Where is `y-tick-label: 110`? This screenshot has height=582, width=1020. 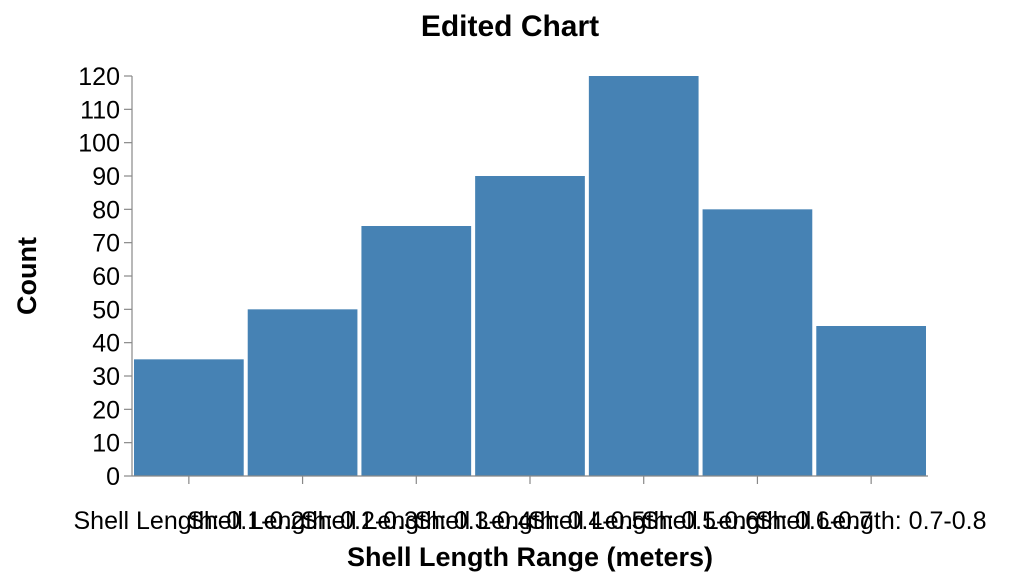
y-tick-label: 110 is located at coordinates (100, 110).